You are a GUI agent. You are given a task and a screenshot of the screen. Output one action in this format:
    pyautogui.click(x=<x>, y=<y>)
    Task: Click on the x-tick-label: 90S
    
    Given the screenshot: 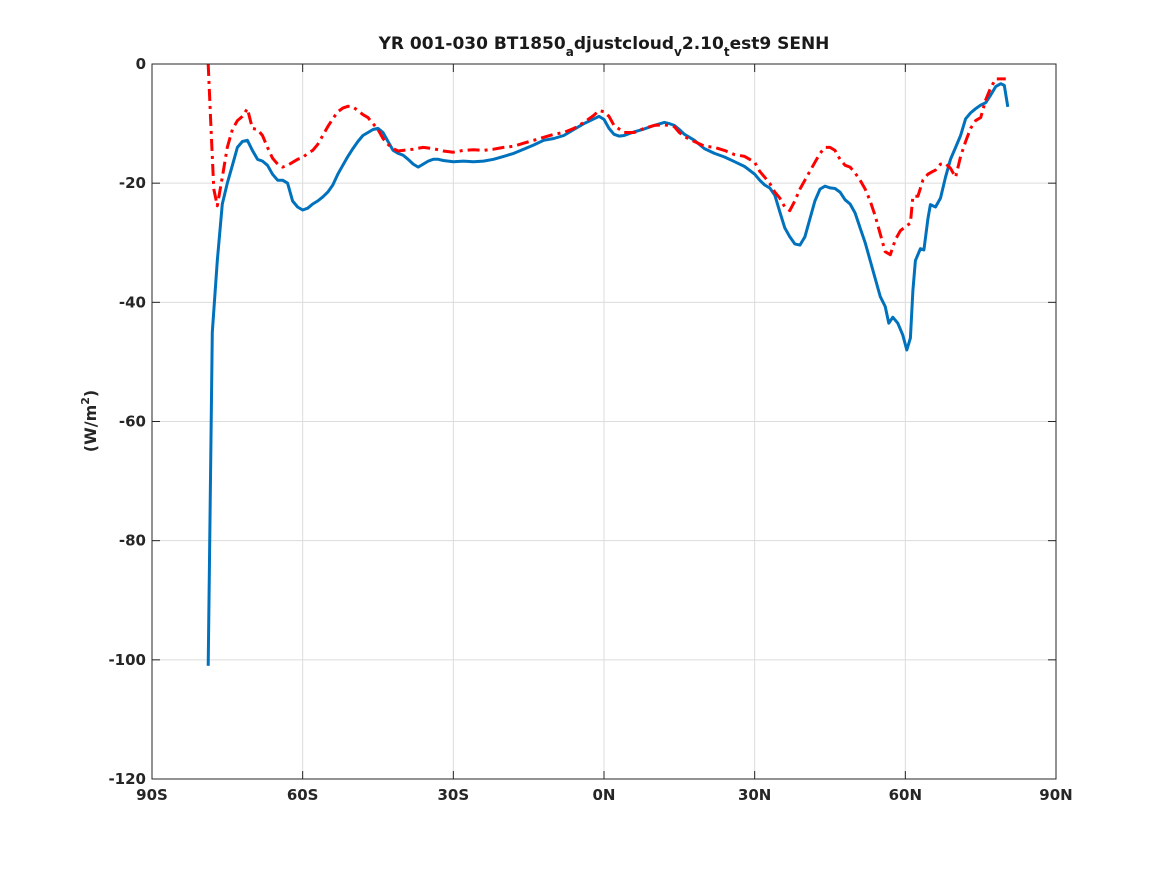 What is the action you would take?
    pyautogui.click(x=152, y=795)
    